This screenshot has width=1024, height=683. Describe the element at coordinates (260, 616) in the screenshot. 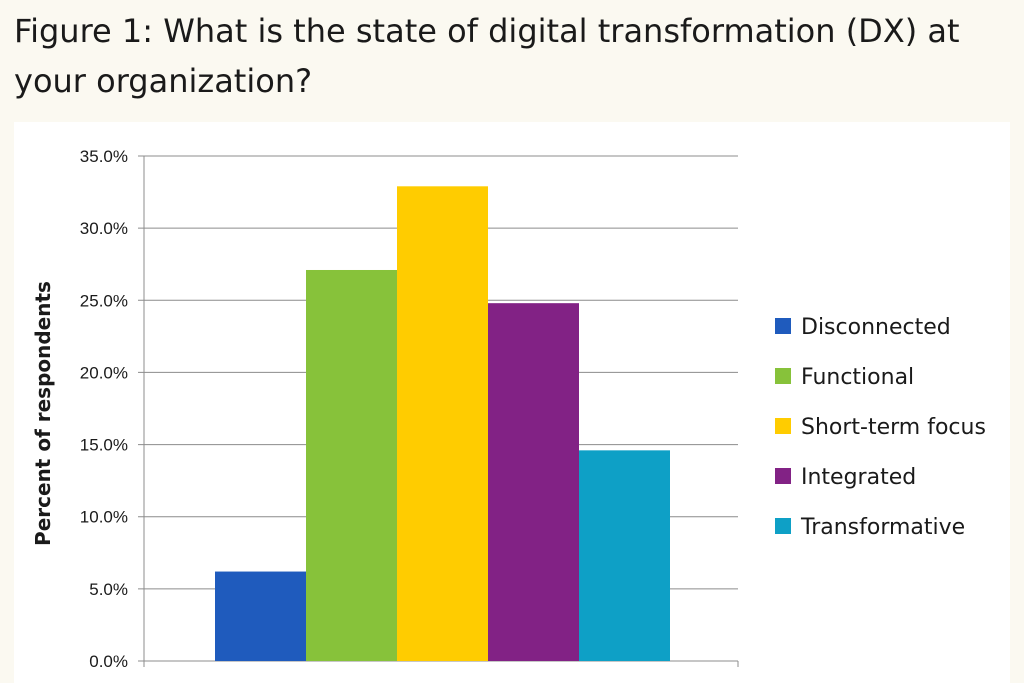

I see `bar-disconnected` at that location.